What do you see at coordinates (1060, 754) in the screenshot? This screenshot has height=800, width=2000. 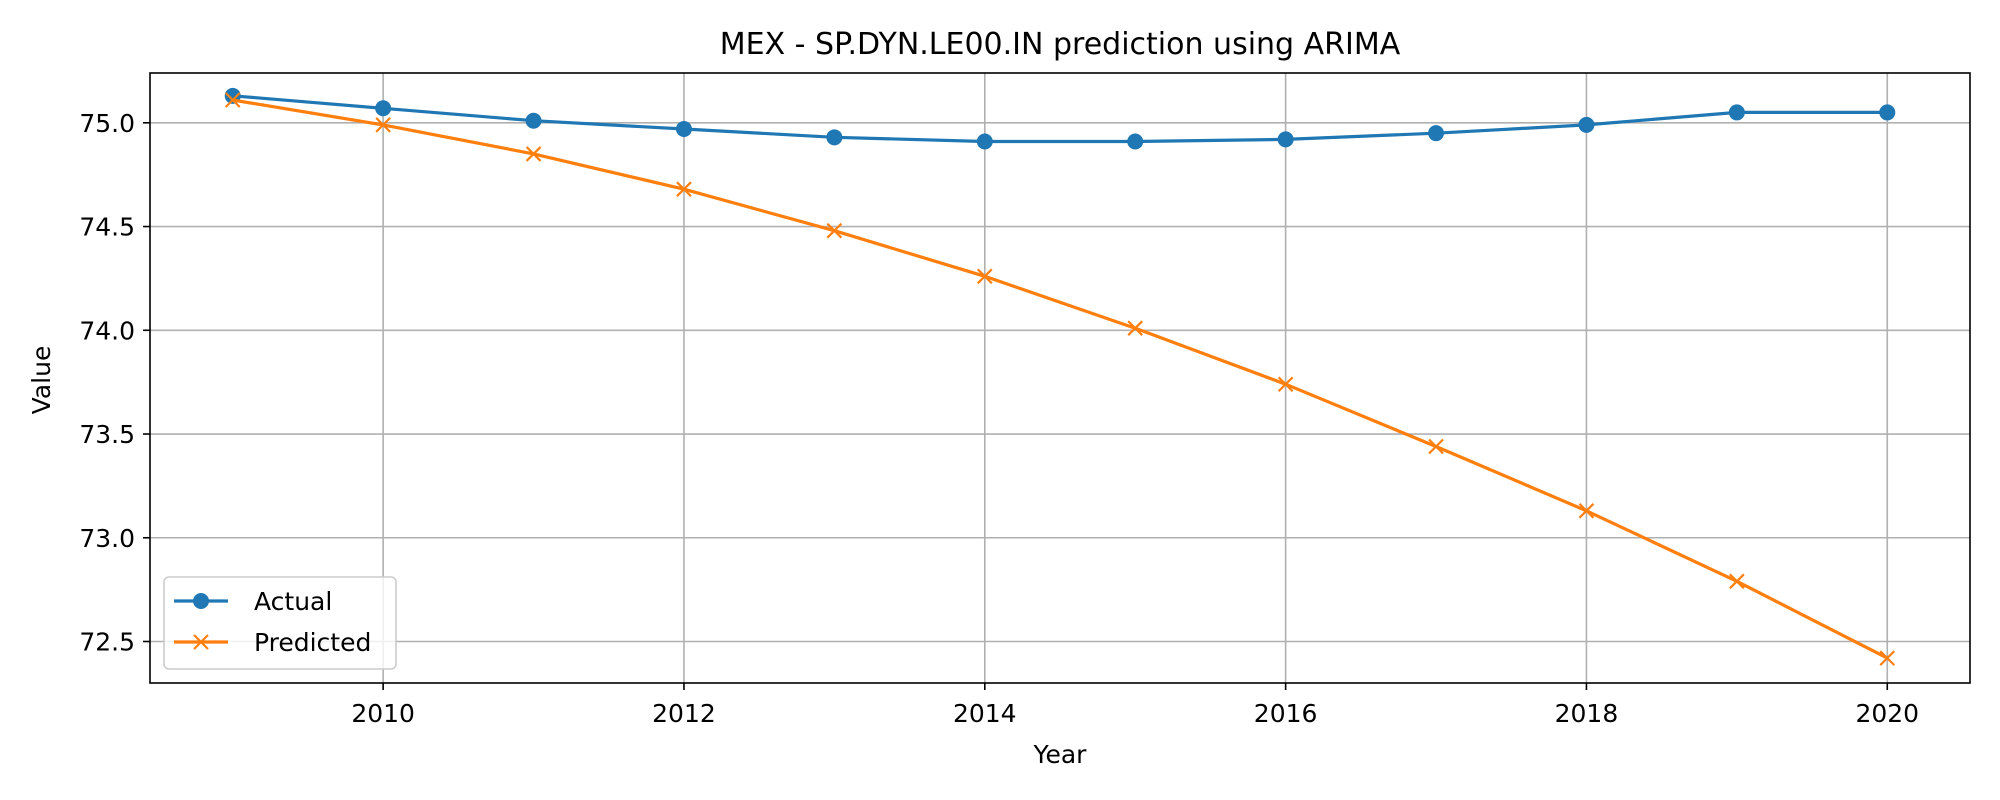 I see `x-axis-label: Year` at bounding box center [1060, 754].